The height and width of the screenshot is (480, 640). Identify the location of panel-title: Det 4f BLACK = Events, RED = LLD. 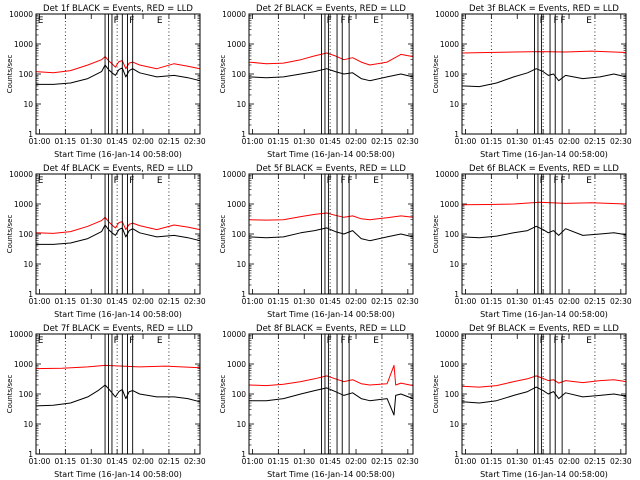
(118, 169).